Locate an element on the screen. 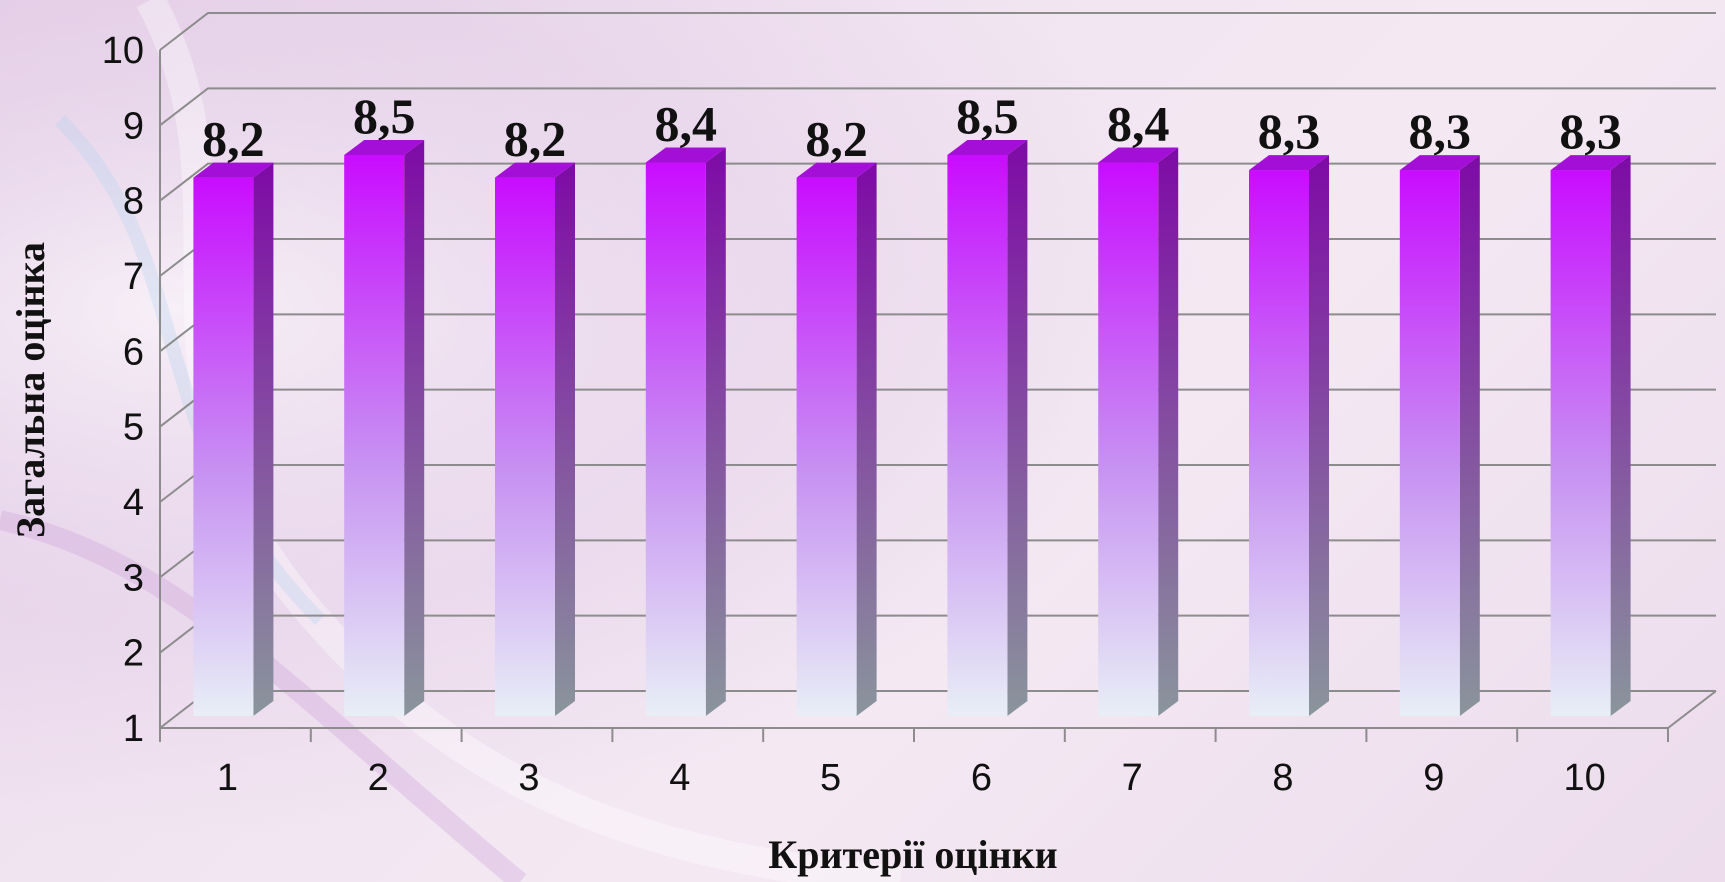 The width and height of the screenshot is (1725, 882). x-tick-label: 3 is located at coordinates (528, 778).